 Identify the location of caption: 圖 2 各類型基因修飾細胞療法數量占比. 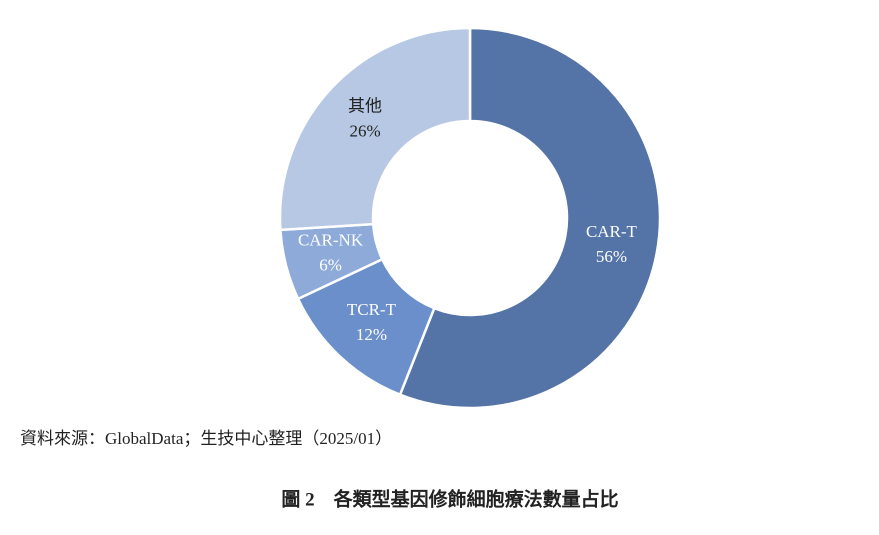
(449, 498).